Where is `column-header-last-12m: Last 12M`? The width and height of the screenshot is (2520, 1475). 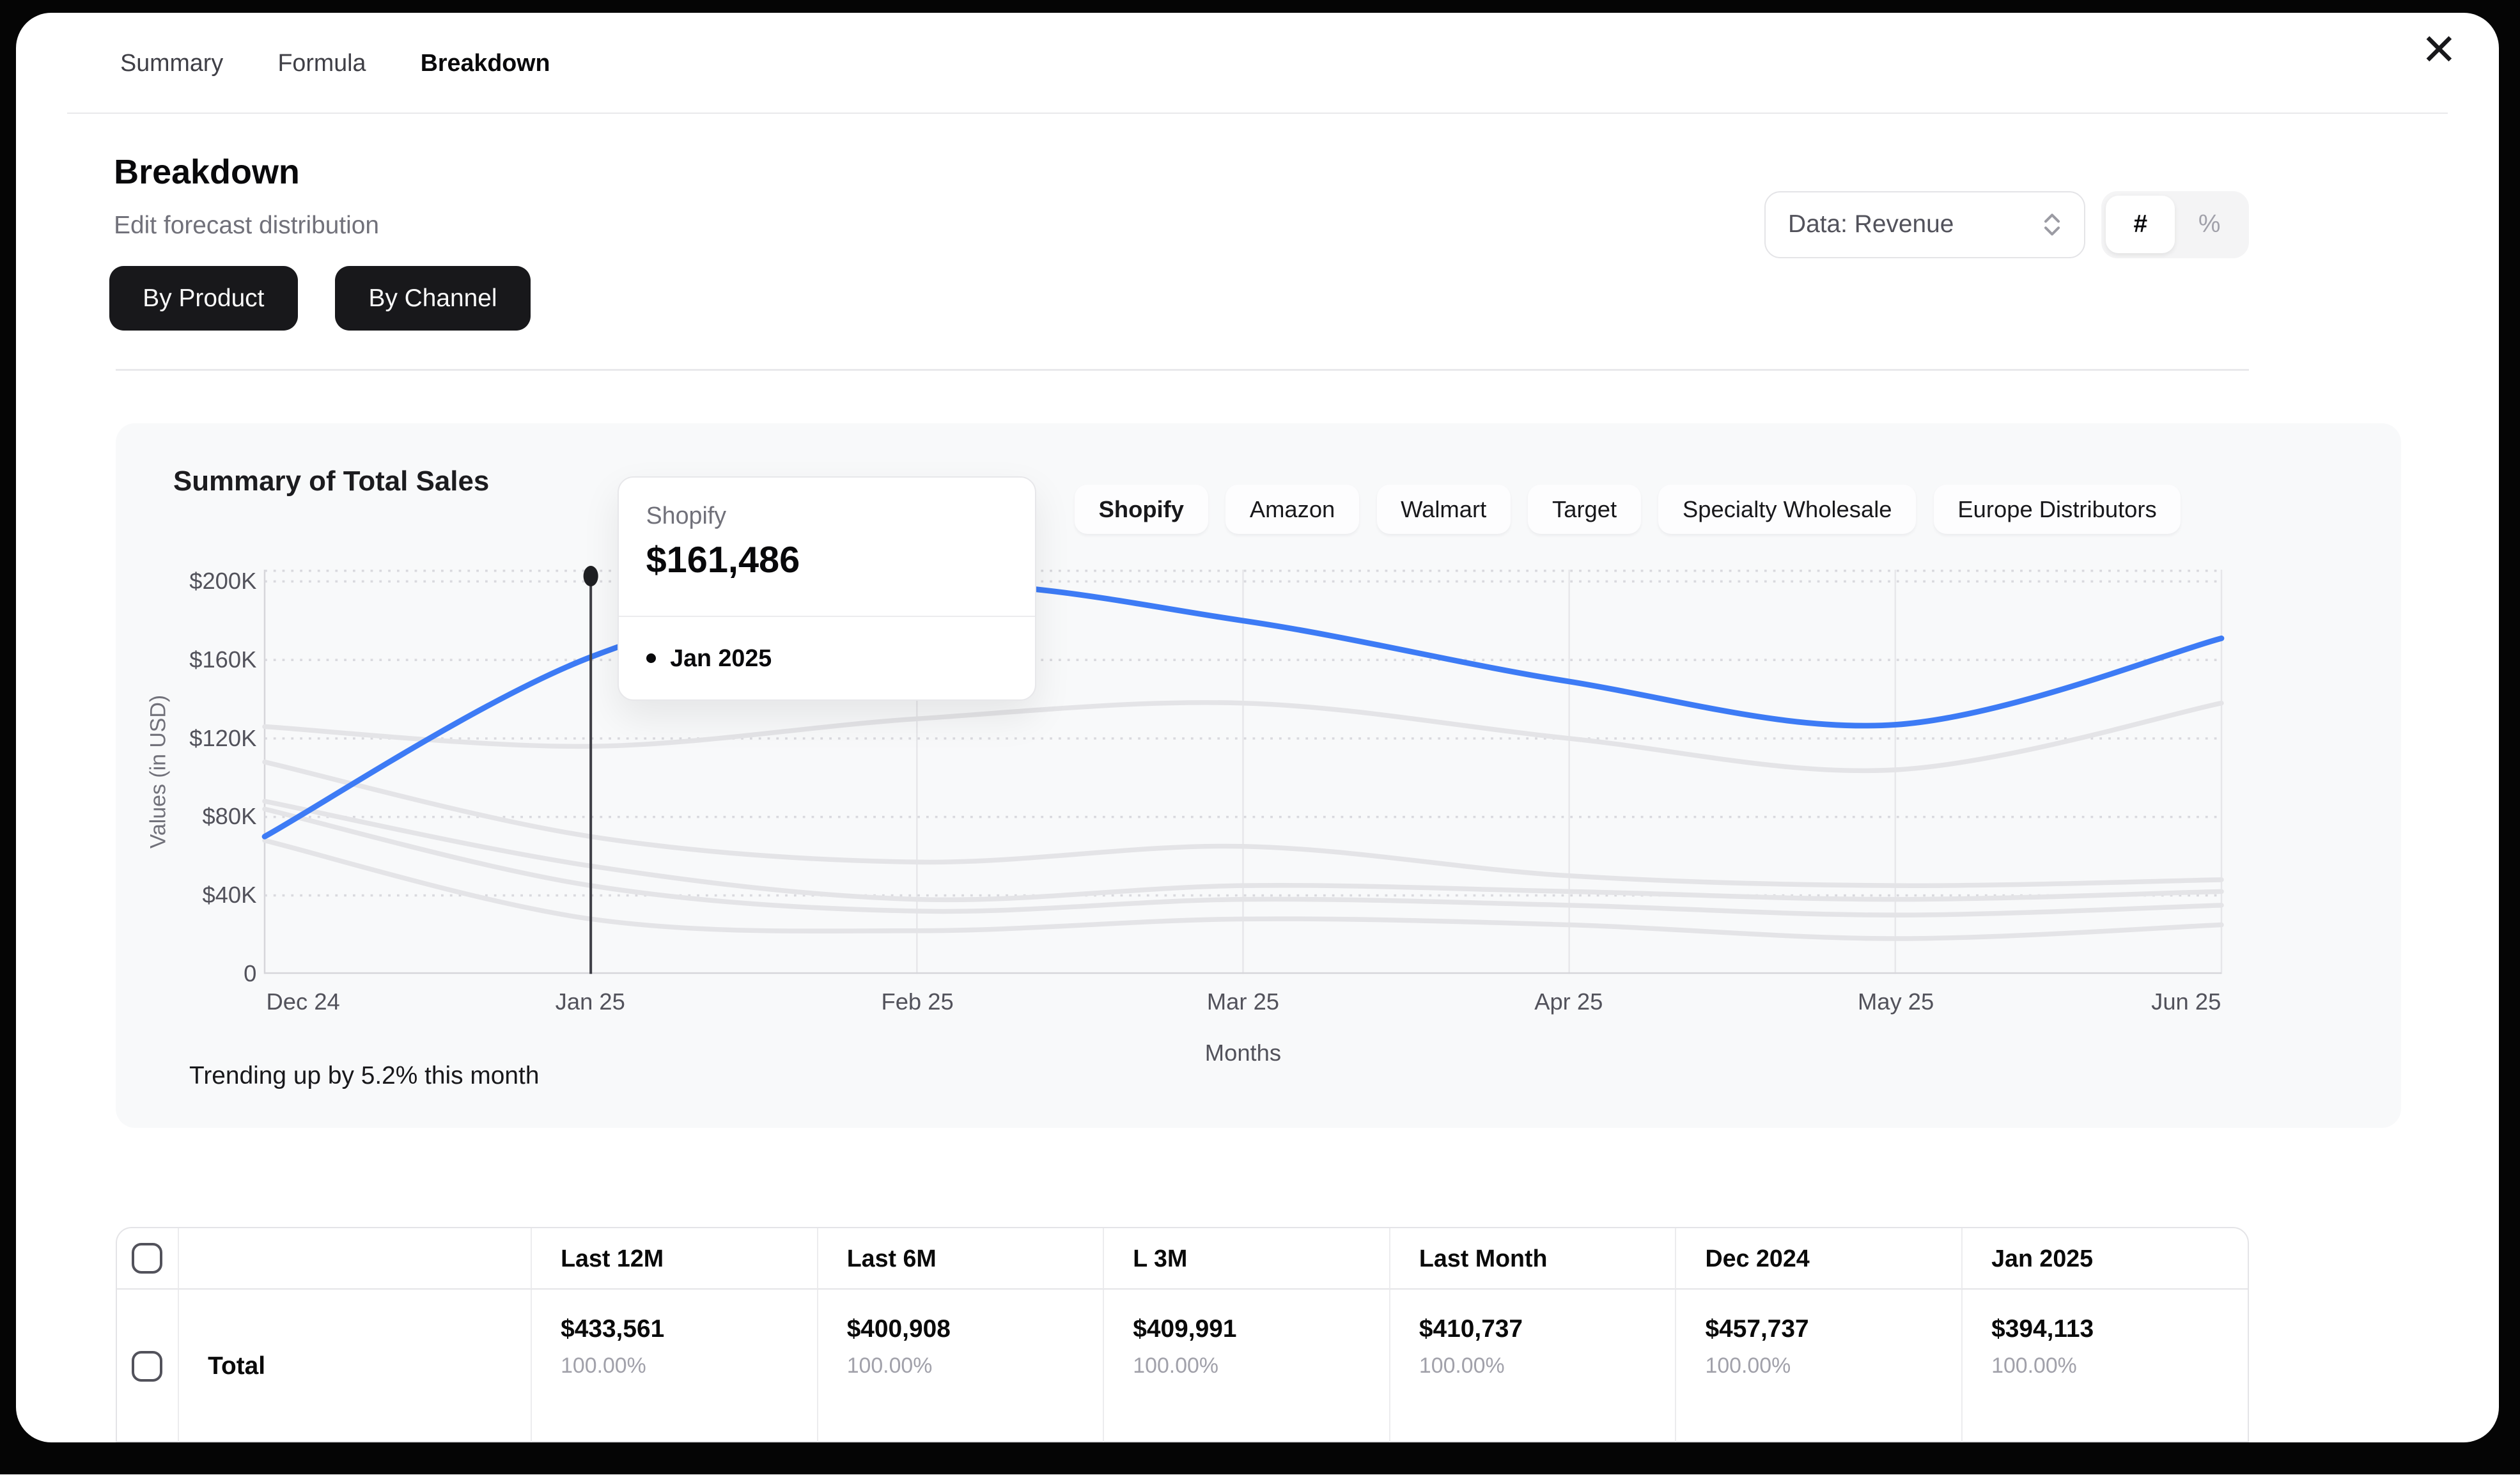 column-header-last-12m: Last 12M is located at coordinates (673, 1259).